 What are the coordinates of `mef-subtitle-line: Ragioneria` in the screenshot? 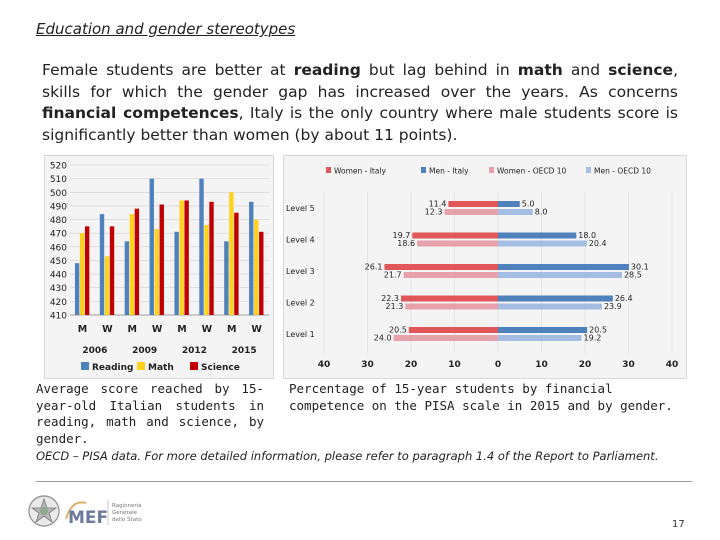 It's located at (127, 506).